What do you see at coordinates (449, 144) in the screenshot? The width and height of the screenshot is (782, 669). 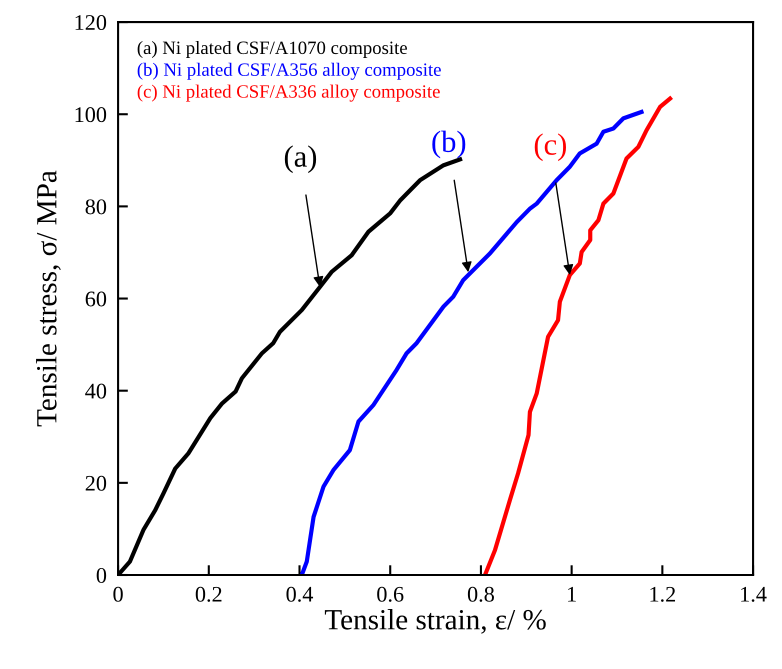 I see `annotation: (b)` at bounding box center [449, 144].